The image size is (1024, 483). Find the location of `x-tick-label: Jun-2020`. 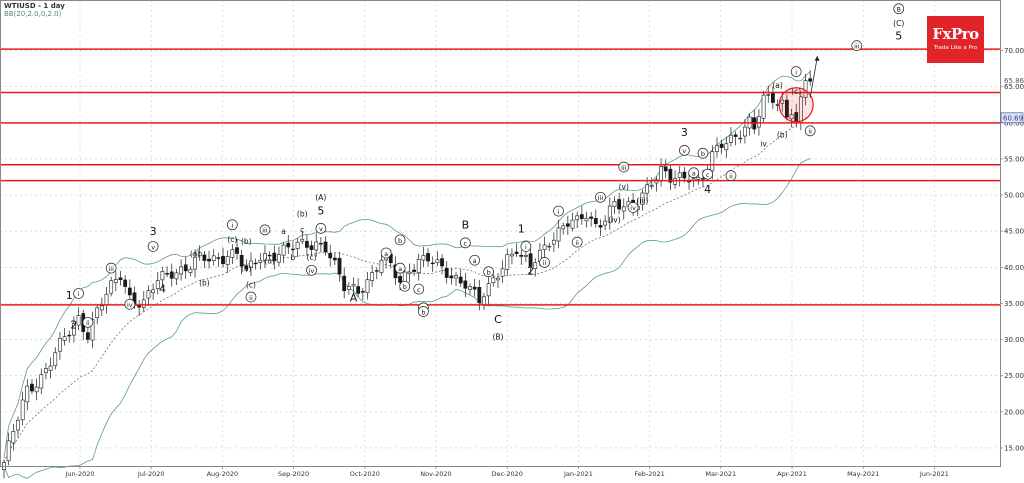

x-tick-label: Jun-2020 is located at coordinates (79, 474).